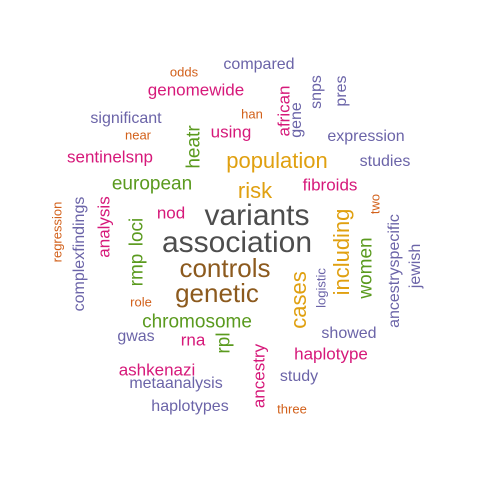 Image resolution: width=480 pixels, height=480 pixels. What do you see at coordinates (321, 288) in the screenshot?
I see `word-logistic: logistic` at bounding box center [321, 288].